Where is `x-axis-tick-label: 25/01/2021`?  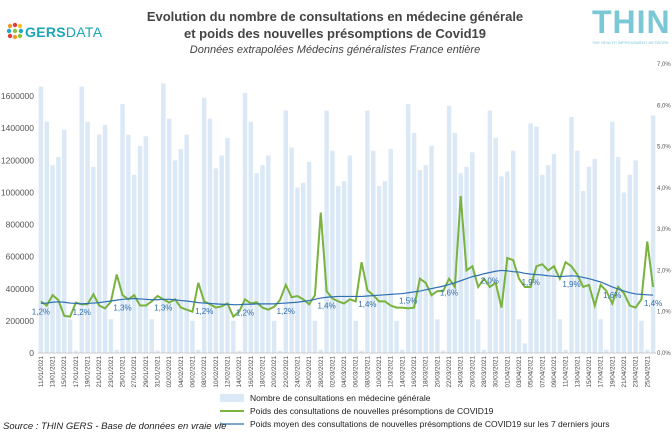 x-axis-tick-label: 25/01/2021 is located at coordinates (123, 372).